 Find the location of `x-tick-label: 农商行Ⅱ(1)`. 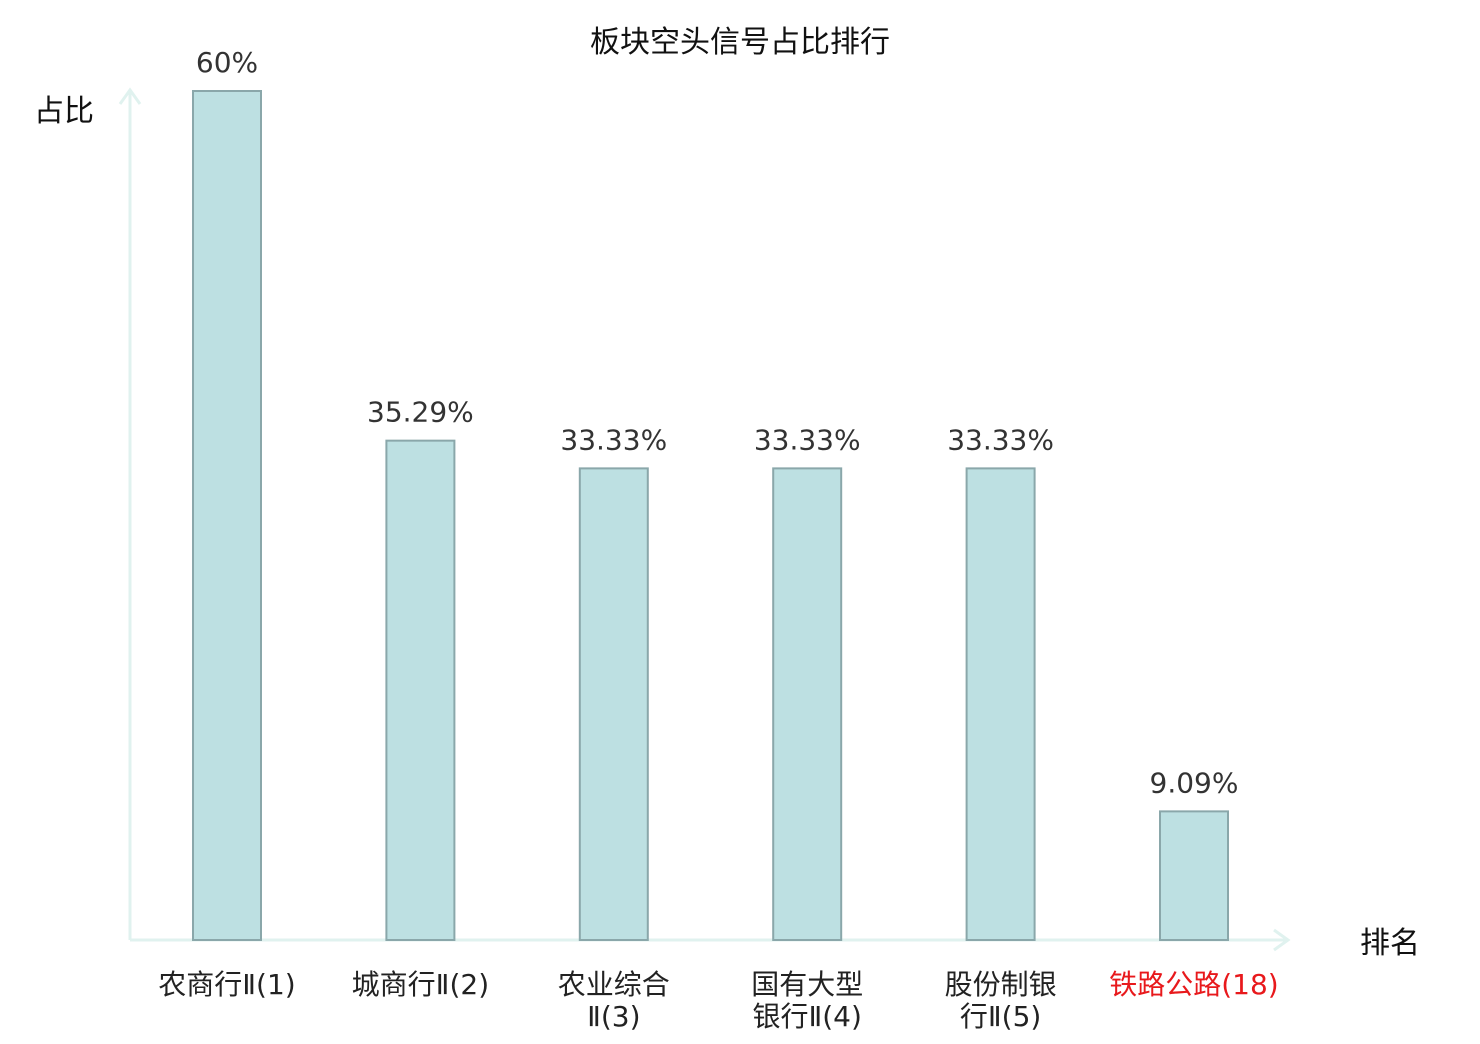

x-tick-label: 农商行Ⅱ(1) is located at coordinates (226, 984).